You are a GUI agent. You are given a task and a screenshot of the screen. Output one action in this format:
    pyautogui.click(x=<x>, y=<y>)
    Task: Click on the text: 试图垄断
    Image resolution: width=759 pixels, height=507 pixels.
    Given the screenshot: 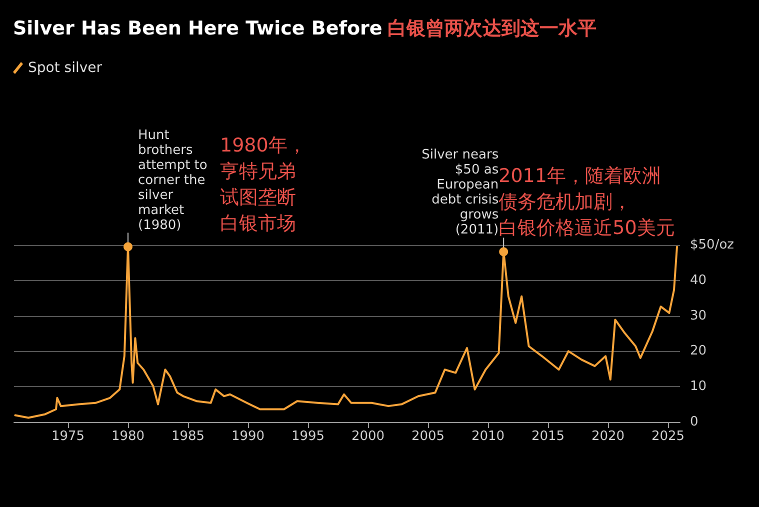 What is the action you would take?
    pyautogui.click(x=258, y=197)
    